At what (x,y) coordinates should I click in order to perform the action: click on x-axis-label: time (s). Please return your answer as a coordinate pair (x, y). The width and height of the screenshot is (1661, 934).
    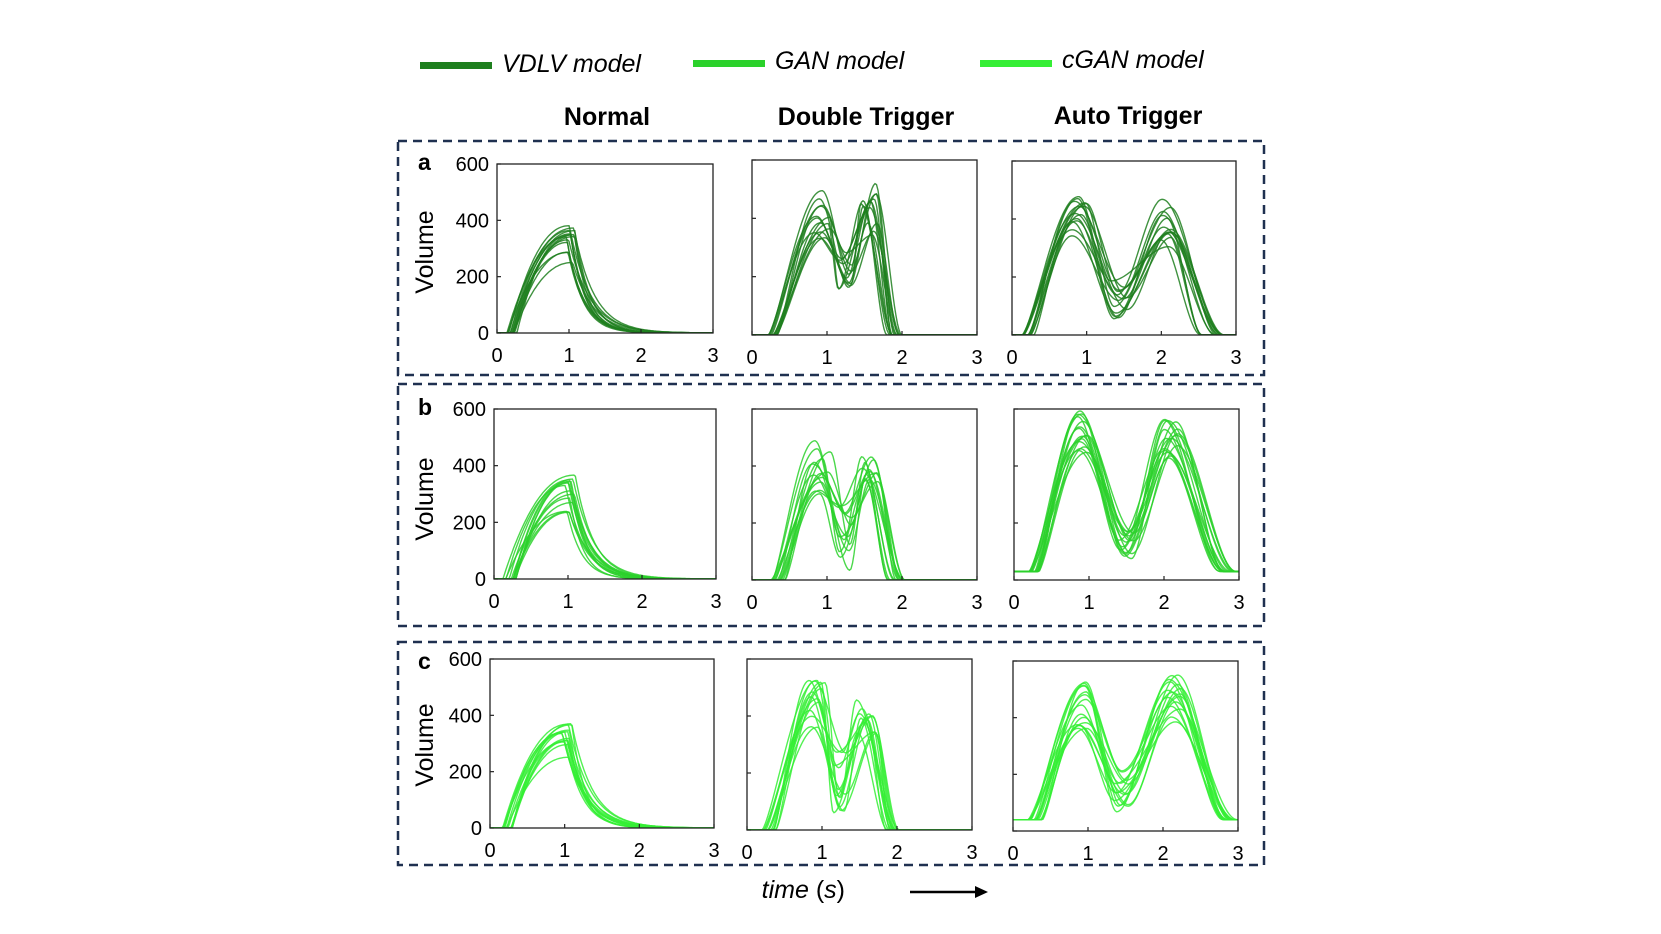
    Looking at the image, I should click on (803, 890).